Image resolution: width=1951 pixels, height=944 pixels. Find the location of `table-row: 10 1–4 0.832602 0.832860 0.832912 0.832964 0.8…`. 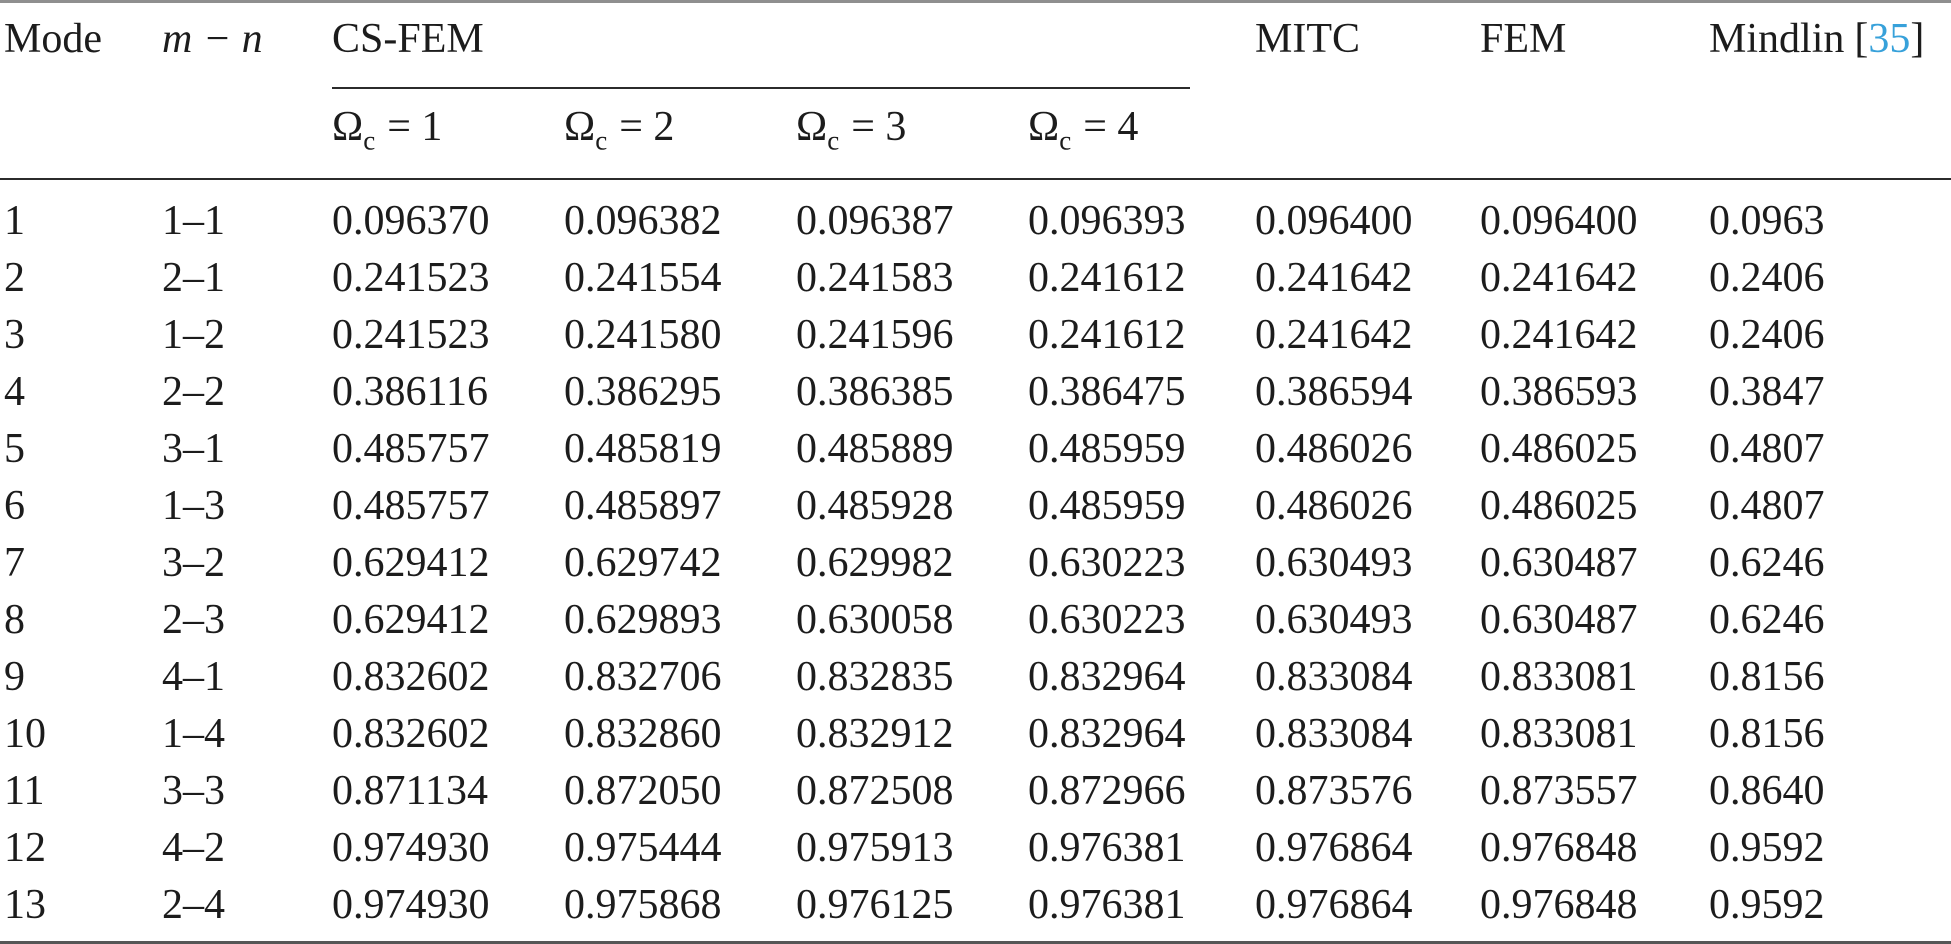

table-row: 10 1–4 0.832602 0.832860 0.832912 0.832964 0.8… is located at coordinates (975, 733).